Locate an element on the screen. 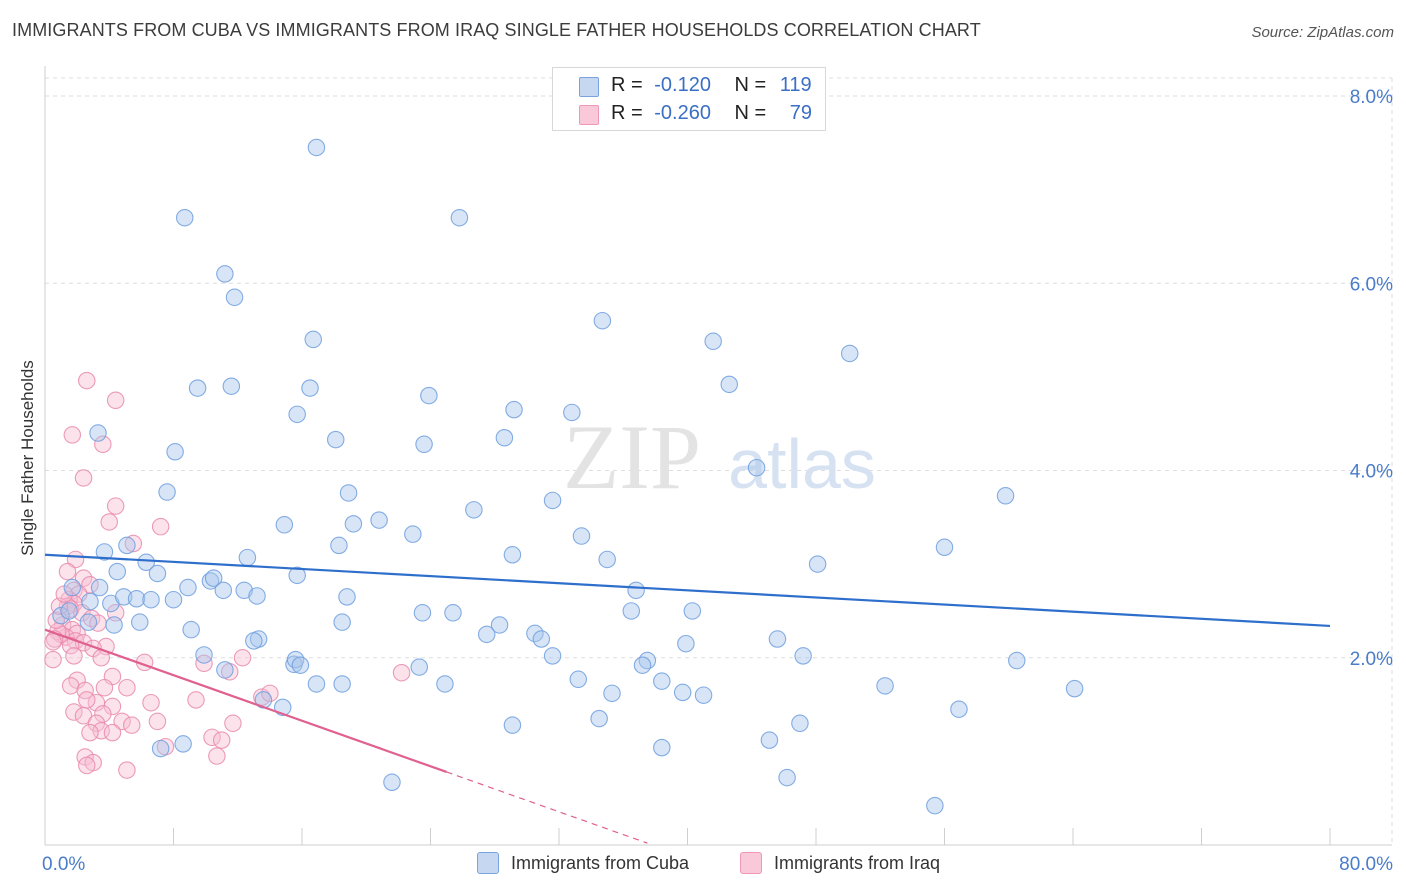 This screenshot has height=892, width=1406. cuba-r-value: -0.120 is located at coordinates (682, 85).